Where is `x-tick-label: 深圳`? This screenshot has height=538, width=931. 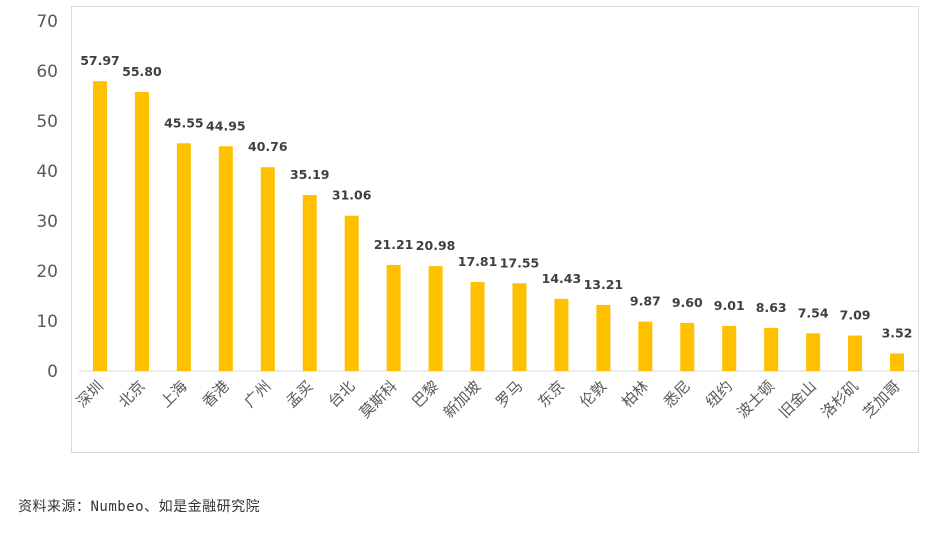
x-tick-label: 深圳 is located at coordinates (90, 394).